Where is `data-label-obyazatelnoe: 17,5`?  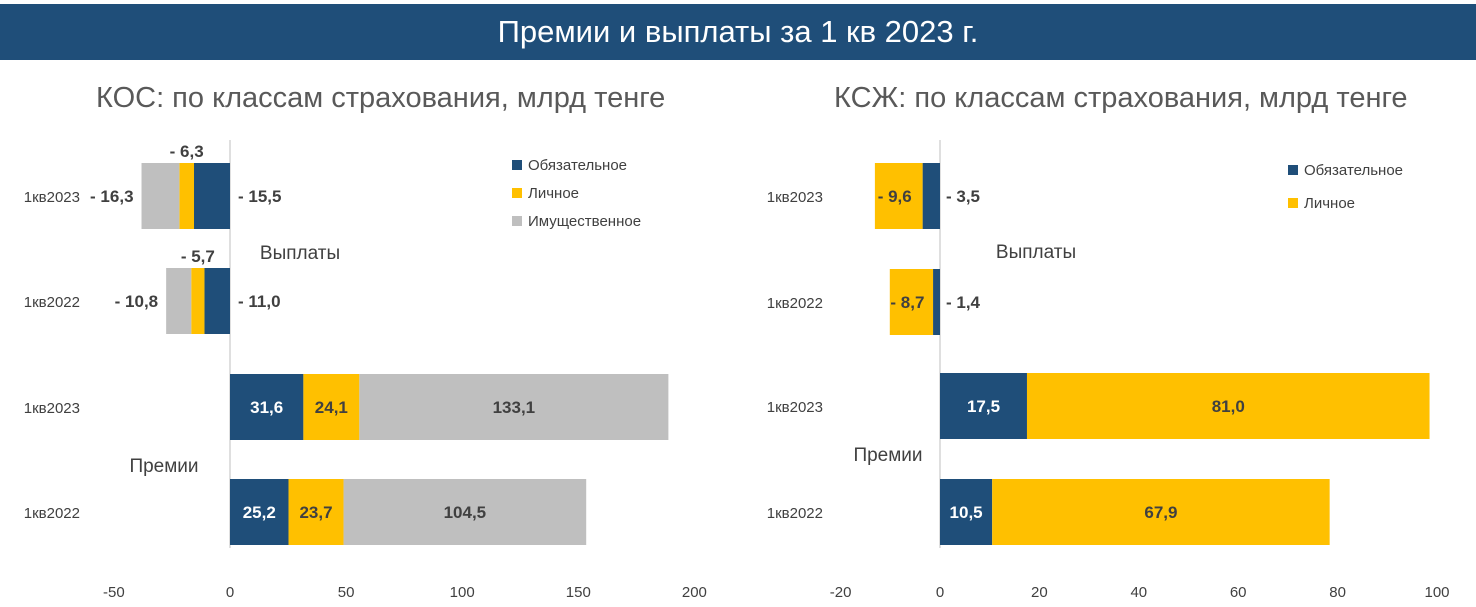
data-label-obyazatelnoe: 17,5 is located at coordinates (983, 406).